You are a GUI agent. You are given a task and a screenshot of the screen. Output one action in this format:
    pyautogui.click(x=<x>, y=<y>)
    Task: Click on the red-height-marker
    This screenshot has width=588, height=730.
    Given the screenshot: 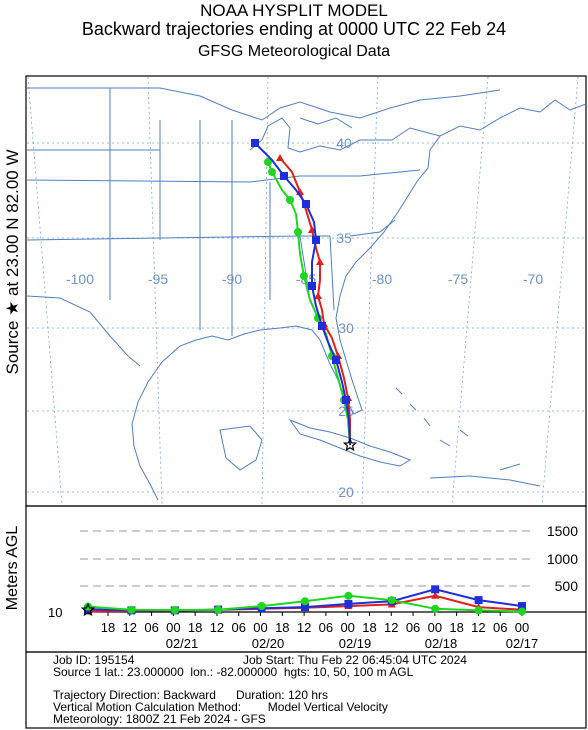 What is the action you would take?
    pyautogui.click(x=435, y=595)
    